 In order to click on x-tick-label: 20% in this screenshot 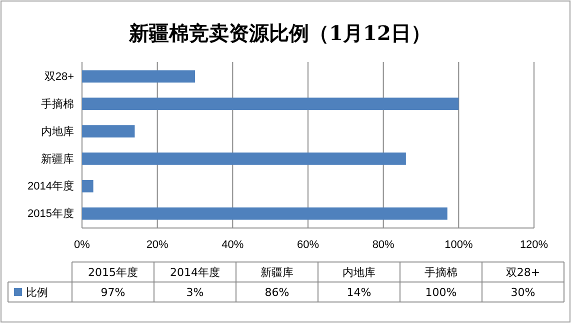, I will do `click(157, 244)`.